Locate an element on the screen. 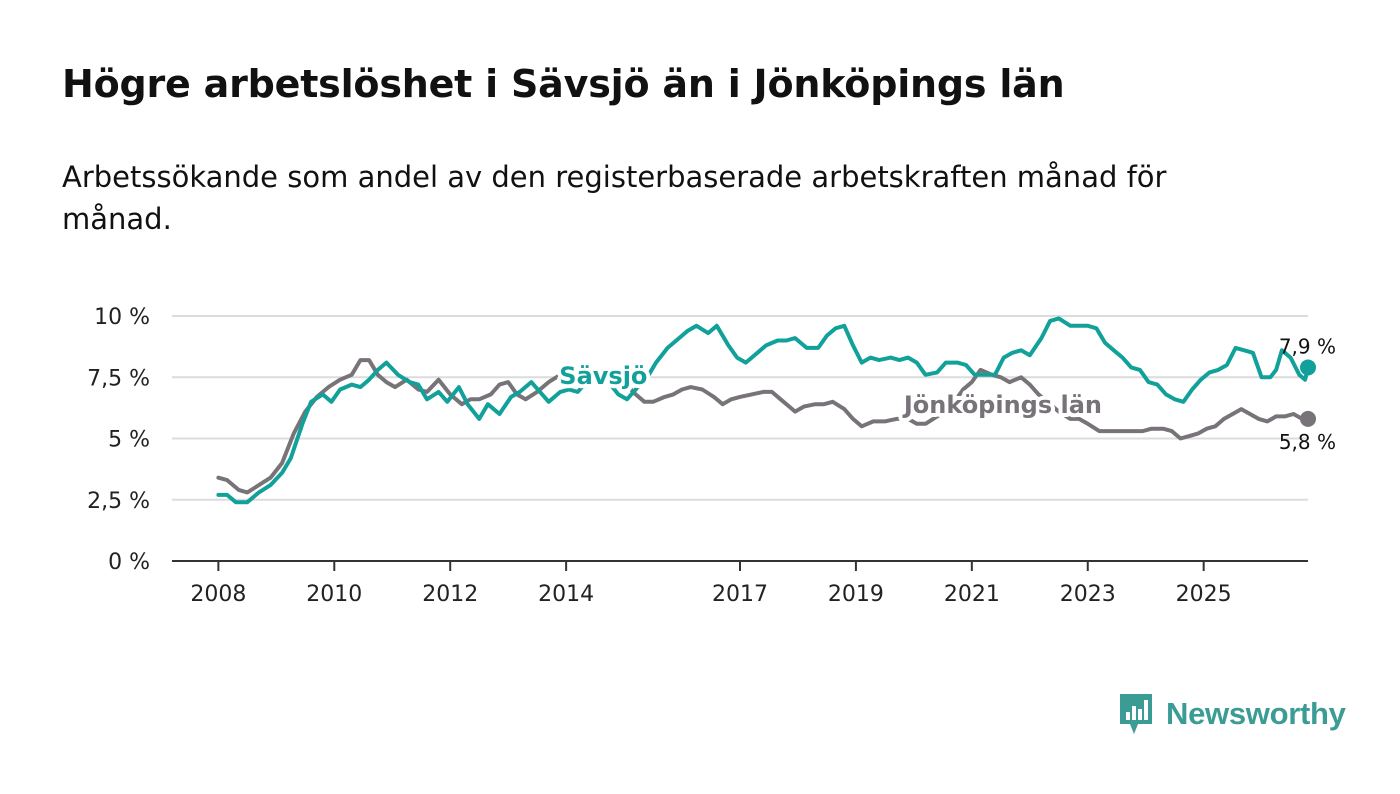  x-axis: 2008 2010 2012 2014 2017 2019 2021 2023 2025 is located at coordinates (740, 583).